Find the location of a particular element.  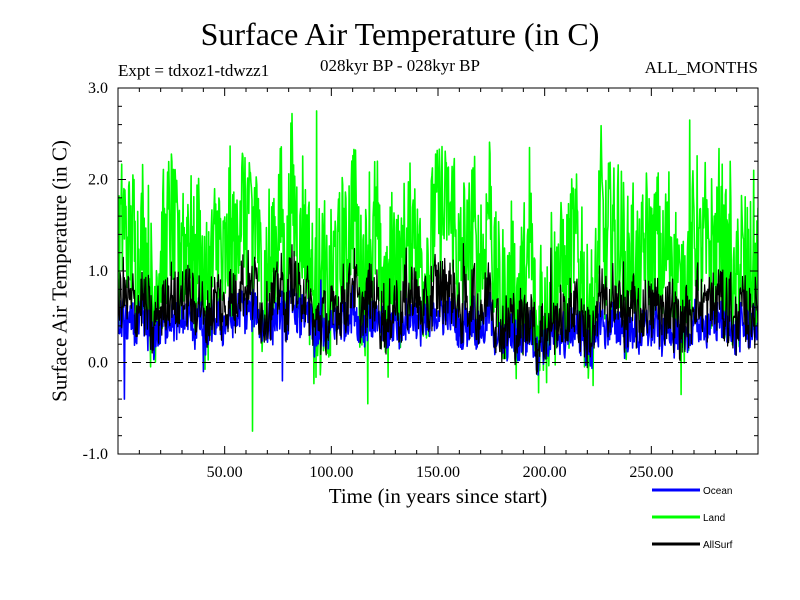

y-tick-label: 1.0 is located at coordinates (98, 271).